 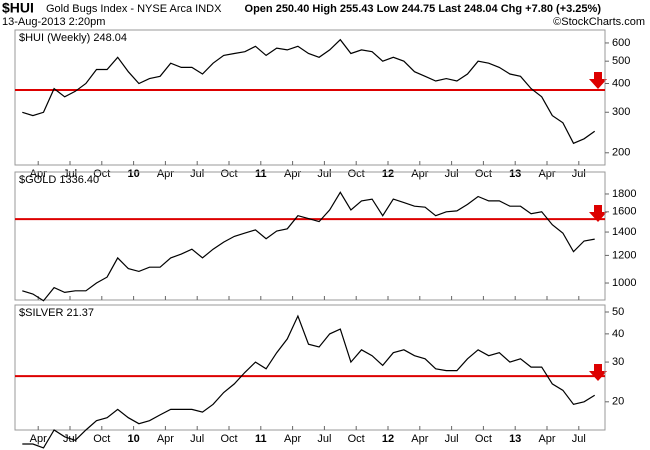 I want to click on panel-title: $HUI (Weekly) 248.04, so click(x=73, y=38).